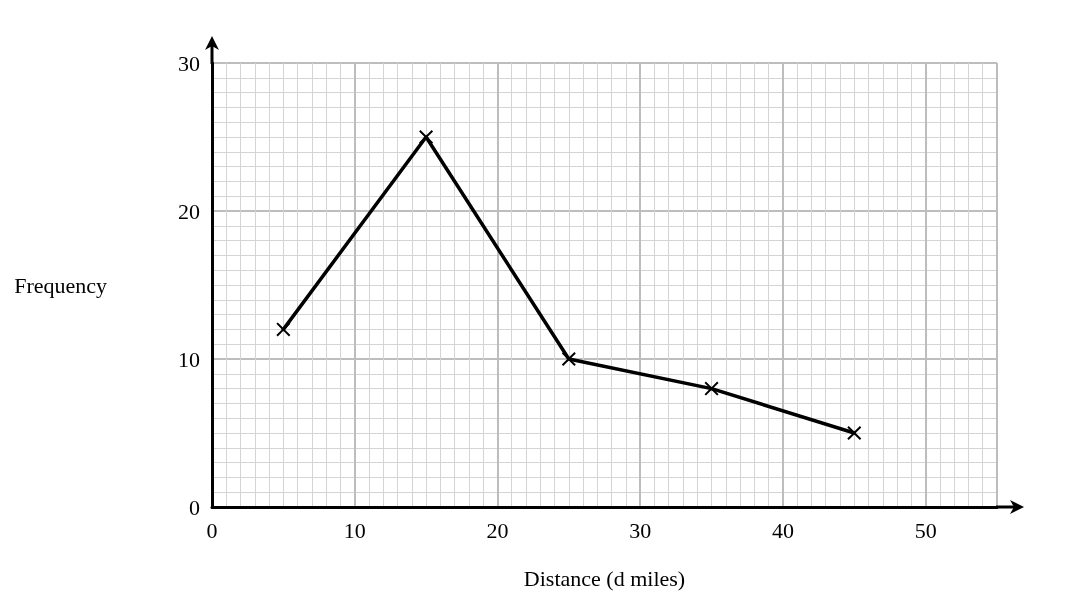  I want to click on y-tick-label: 0, so click(194, 507).